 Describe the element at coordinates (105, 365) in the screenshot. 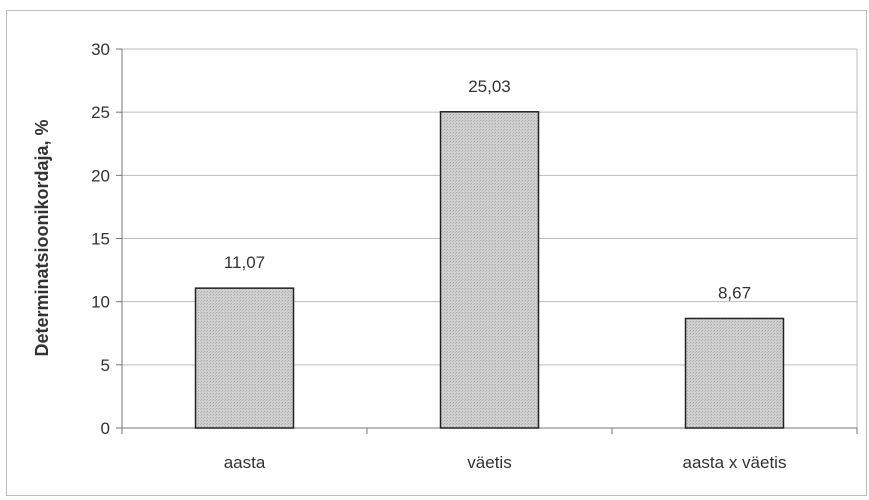

I see `y-tick-label: 5` at that location.